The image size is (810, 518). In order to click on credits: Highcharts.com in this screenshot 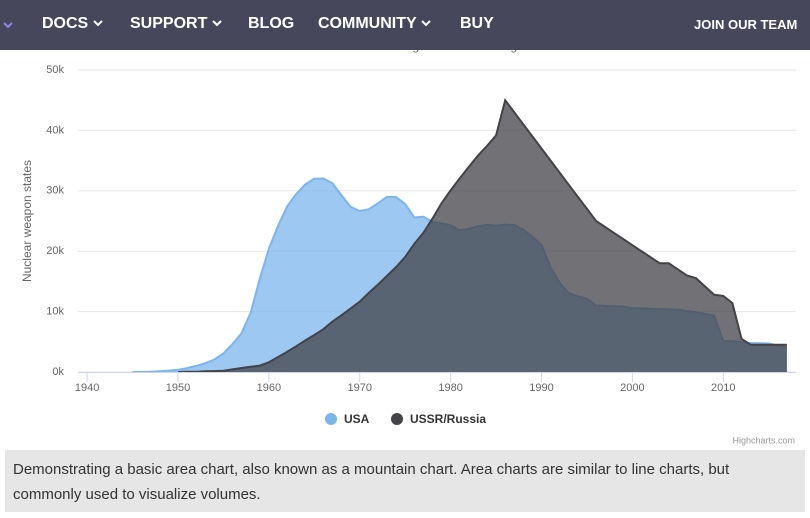, I will do `click(763, 440)`.